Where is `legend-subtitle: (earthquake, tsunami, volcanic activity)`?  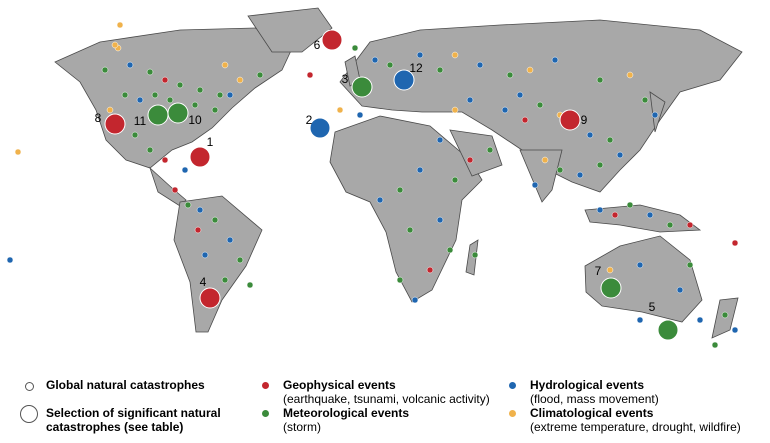 legend-subtitle: (earthquake, tsunami, volcanic activity) is located at coordinates (386, 399).